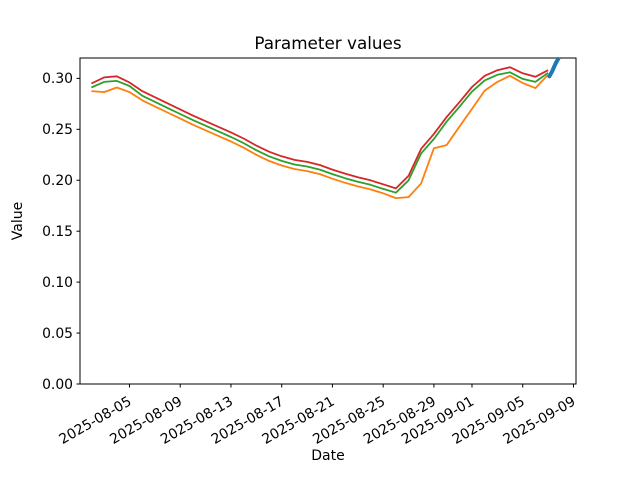 The height and width of the screenshot is (480, 640). I want to click on y-tick-label: 0.10, so click(57, 283).